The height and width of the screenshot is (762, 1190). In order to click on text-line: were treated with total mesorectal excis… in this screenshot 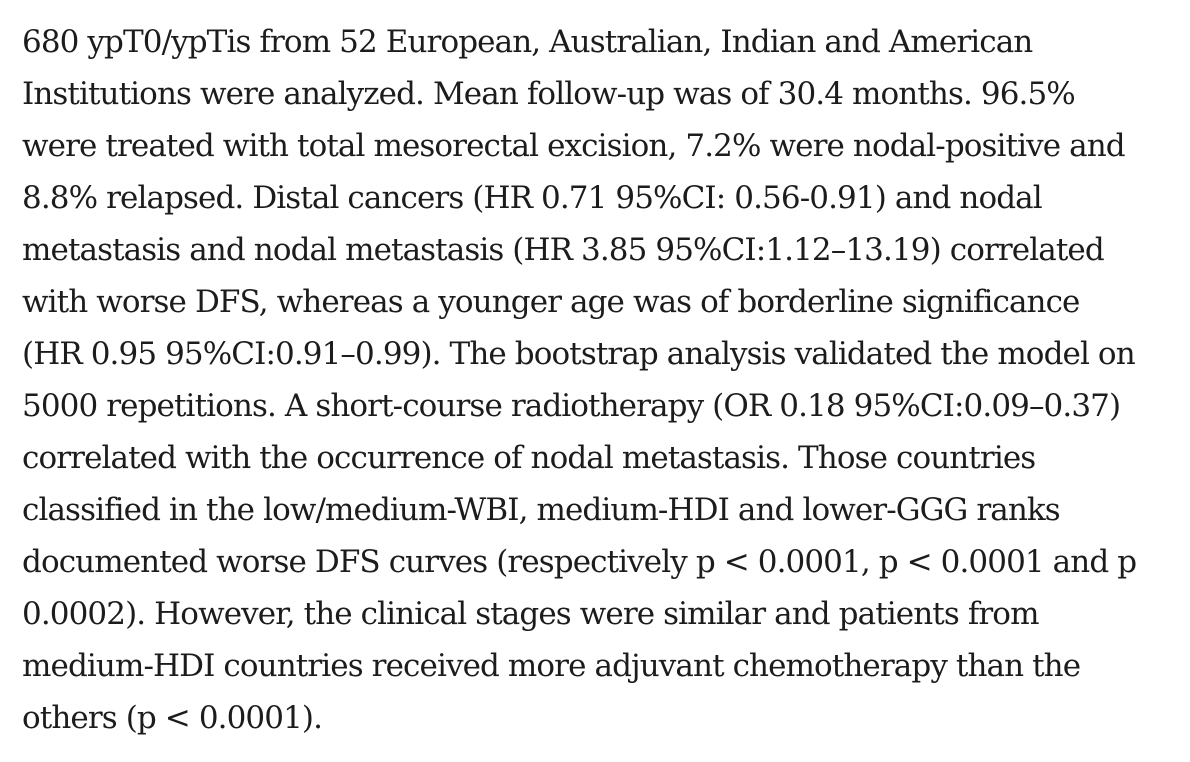, I will do `click(574, 146)`.